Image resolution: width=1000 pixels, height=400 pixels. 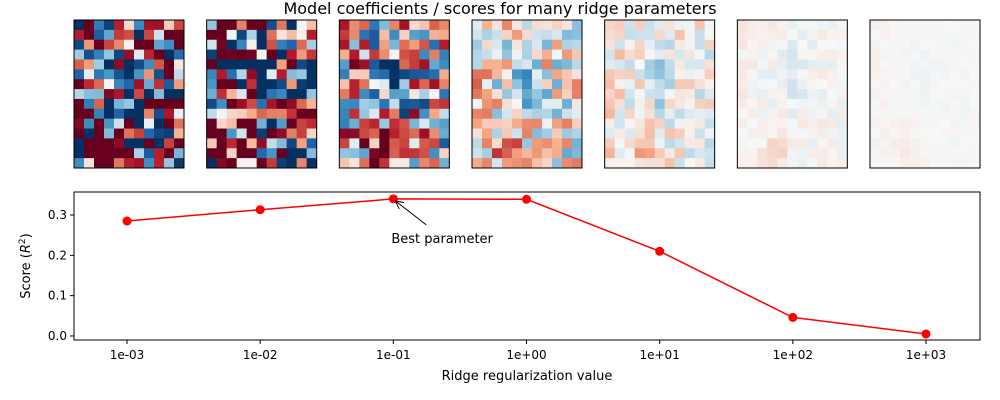 What do you see at coordinates (411, 213) in the screenshot?
I see `annotation-arrow-line` at bounding box center [411, 213].